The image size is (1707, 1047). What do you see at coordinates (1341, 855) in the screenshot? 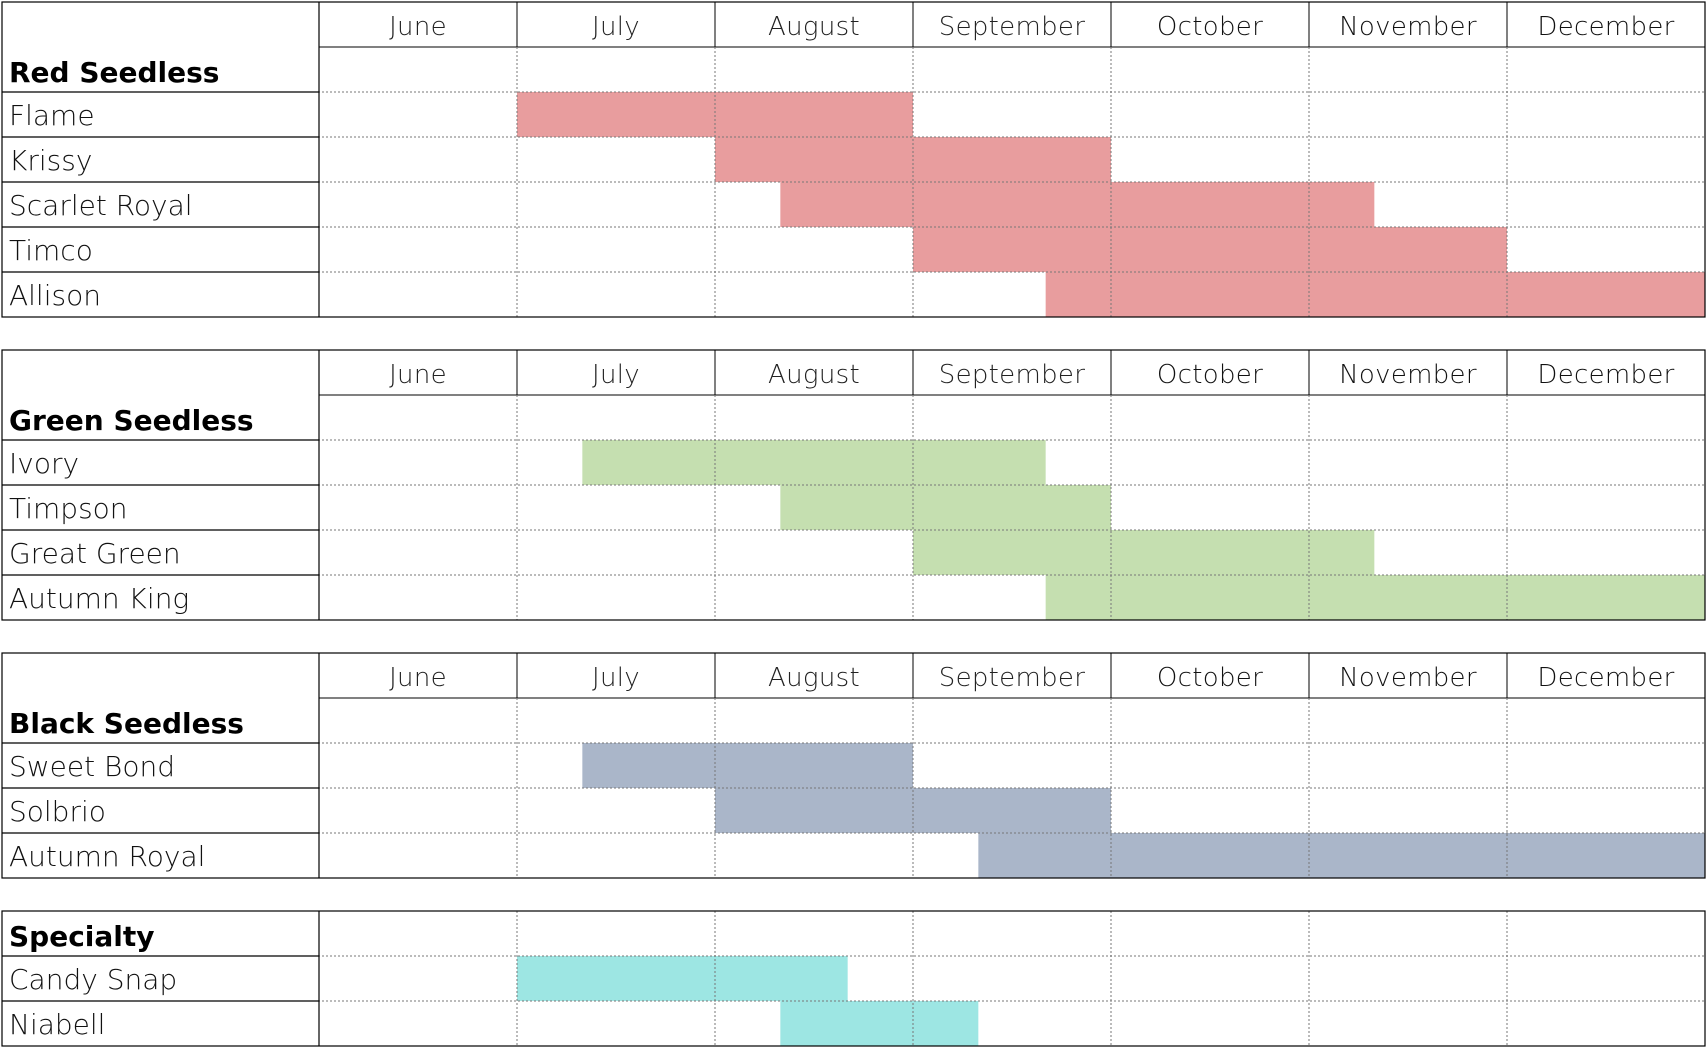
I see `availability-bar-autumn-royal` at bounding box center [1341, 855].